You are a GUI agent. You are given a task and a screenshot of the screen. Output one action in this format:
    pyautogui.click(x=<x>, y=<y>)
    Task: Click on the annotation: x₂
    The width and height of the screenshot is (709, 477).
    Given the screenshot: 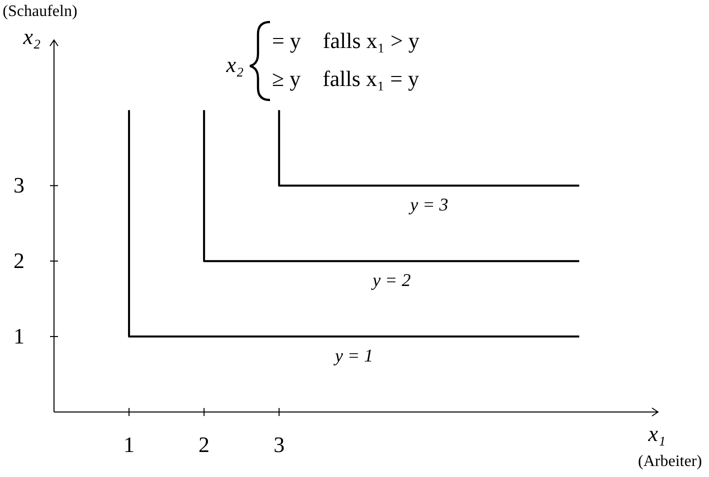 What is the action you would take?
    pyautogui.click(x=234, y=64)
    